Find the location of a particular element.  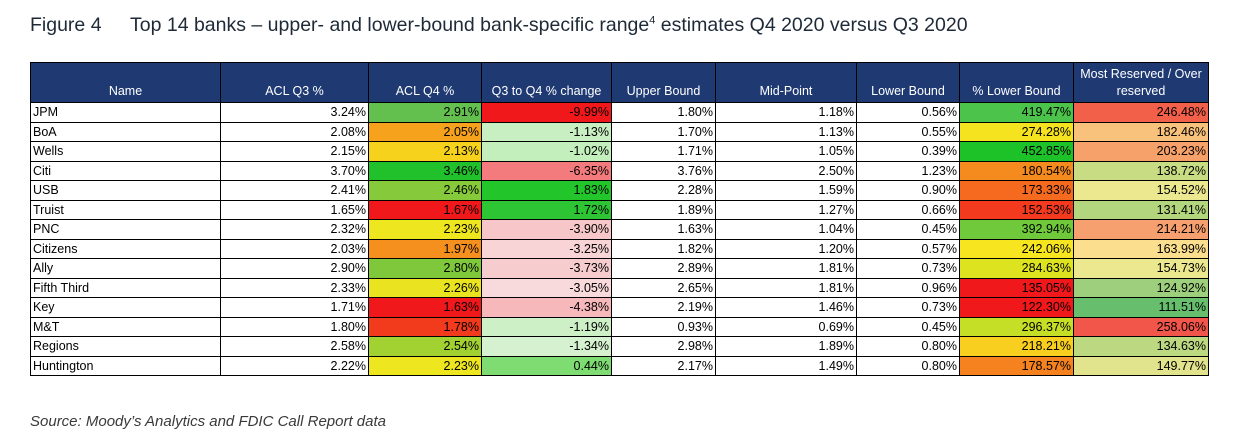

mid-point-cell: 2.50% is located at coordinates (786, 170).